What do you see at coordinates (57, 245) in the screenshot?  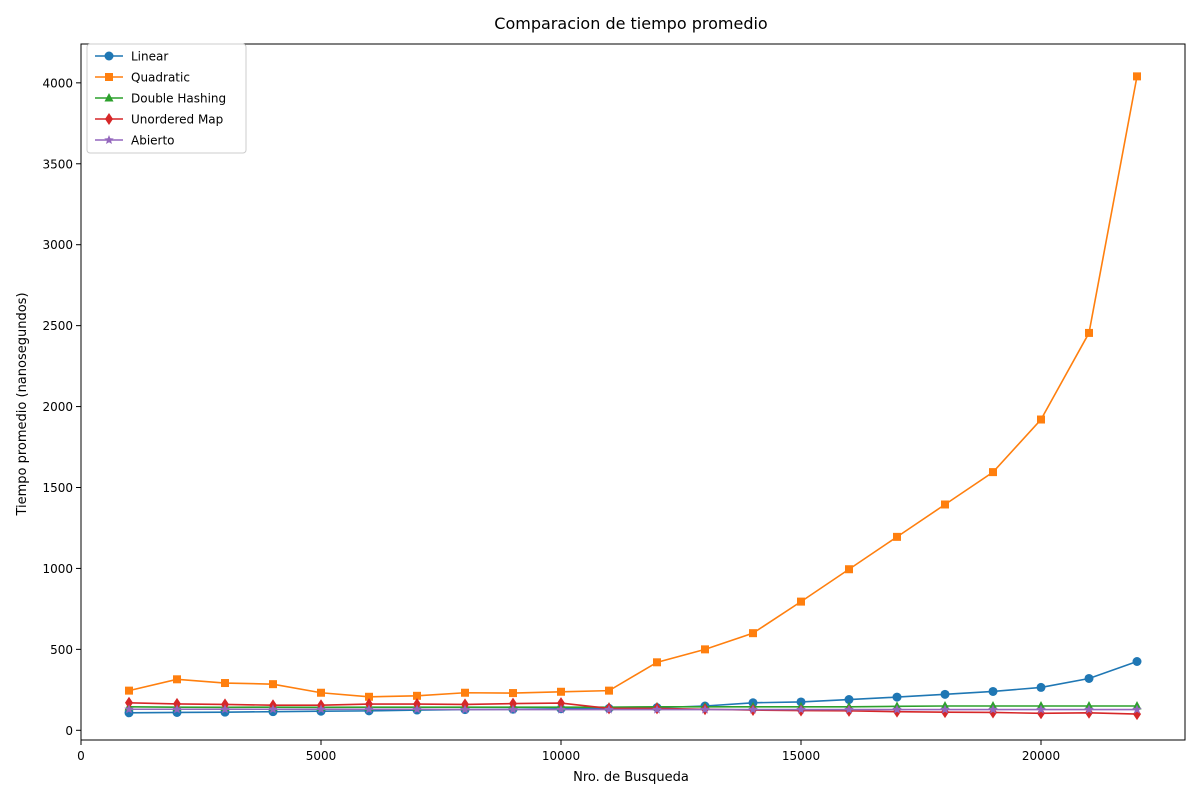 I see `y-tick-label: 3000` at bounding box center [57, 245].